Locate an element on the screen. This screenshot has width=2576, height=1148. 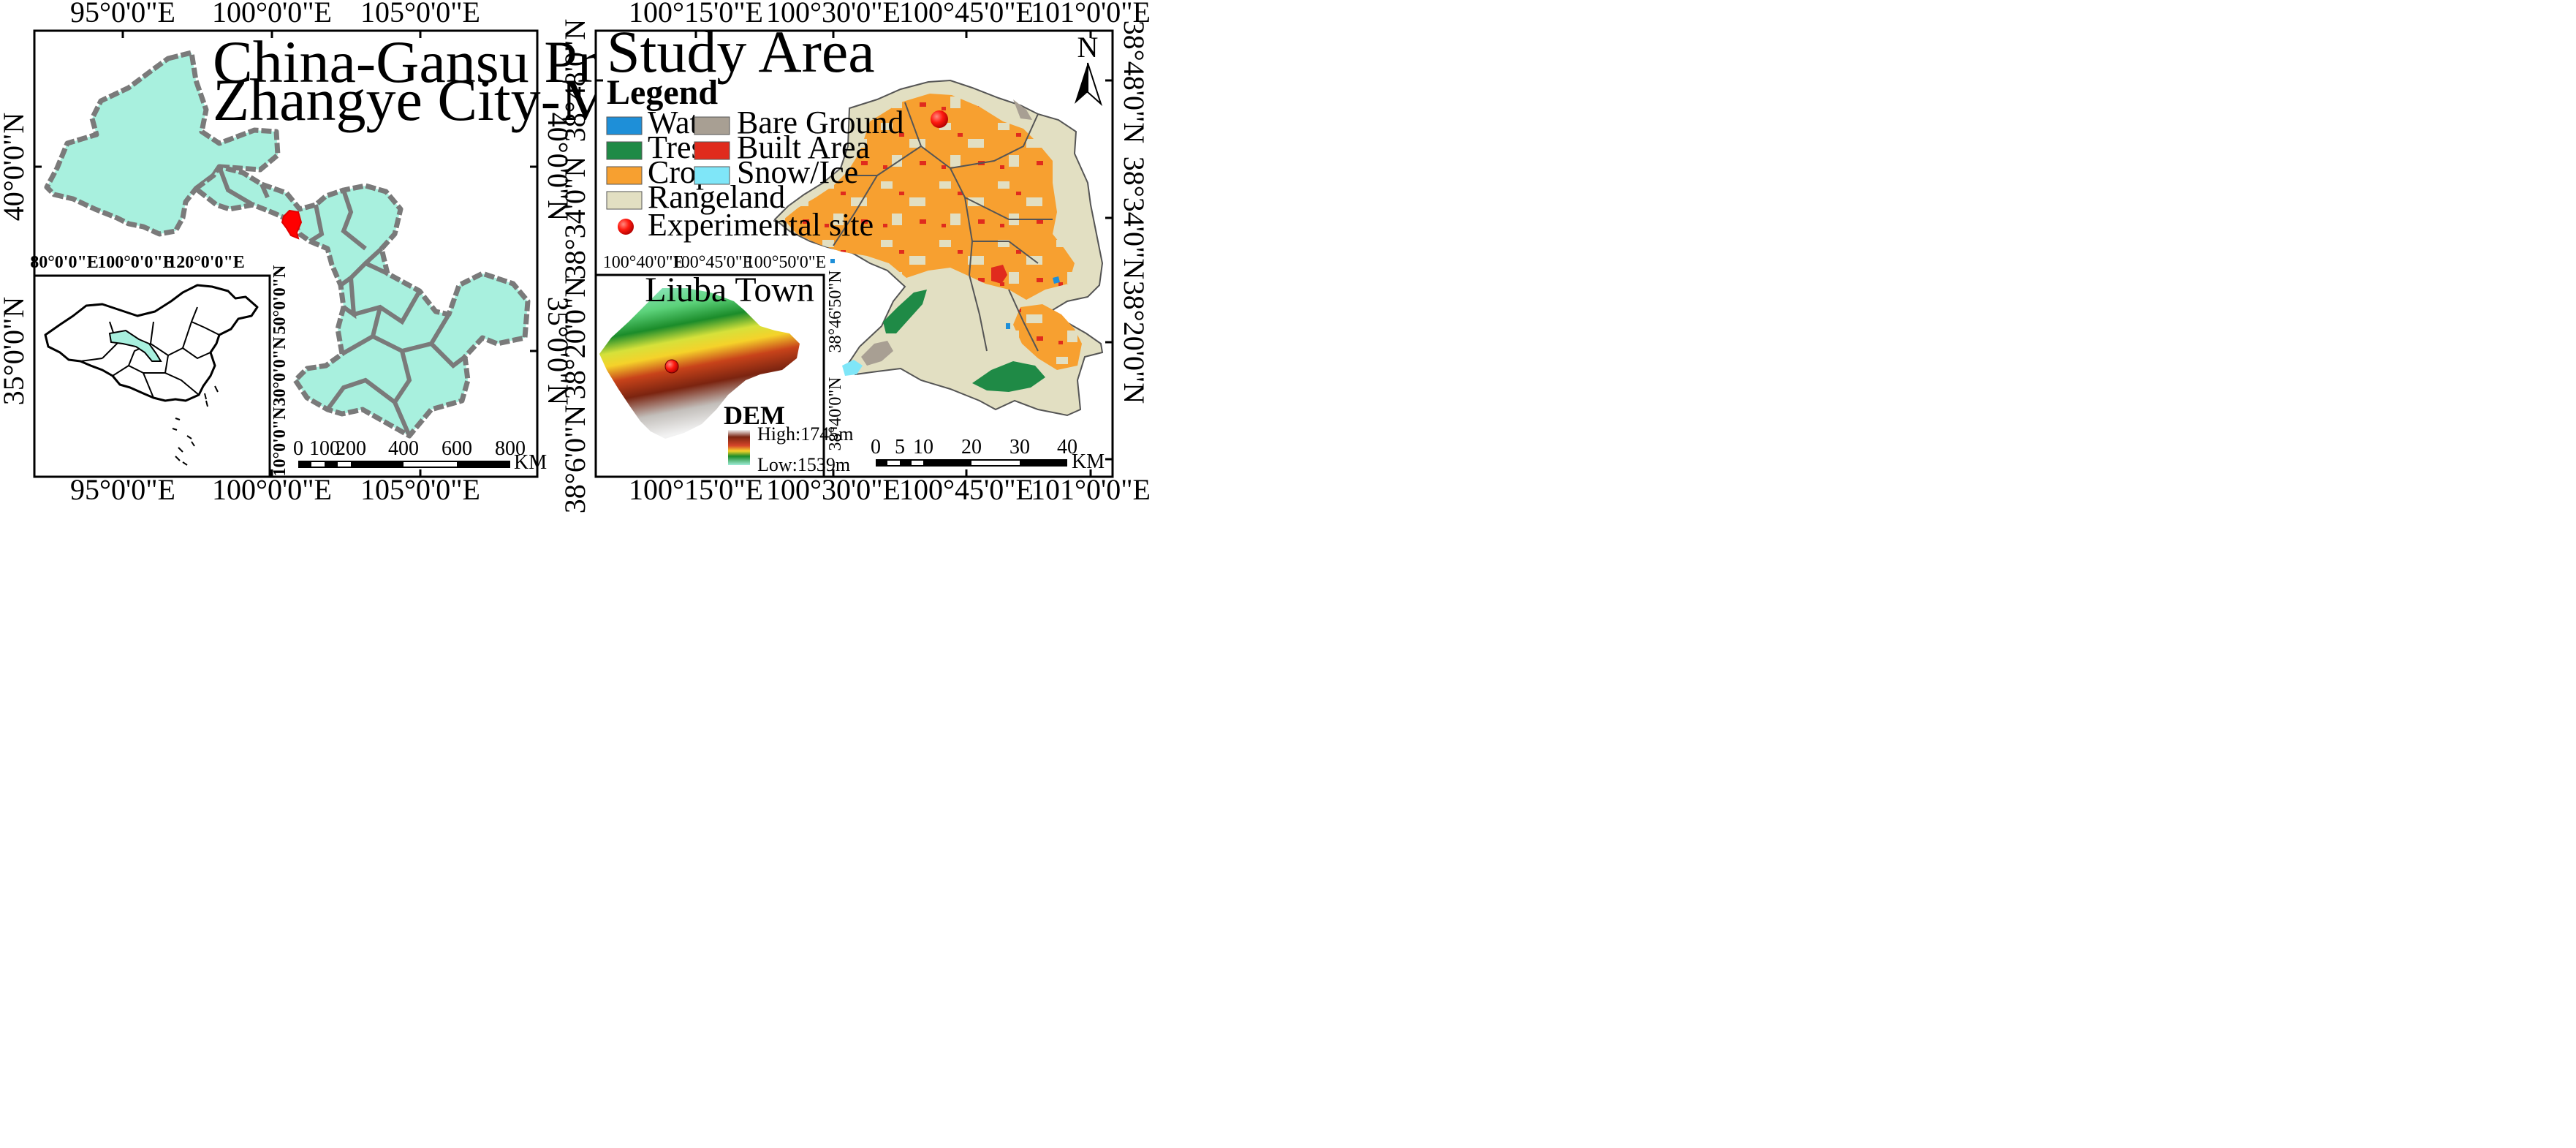
right-scale-tick-4: 30 is located at coordinates (1019, 447).